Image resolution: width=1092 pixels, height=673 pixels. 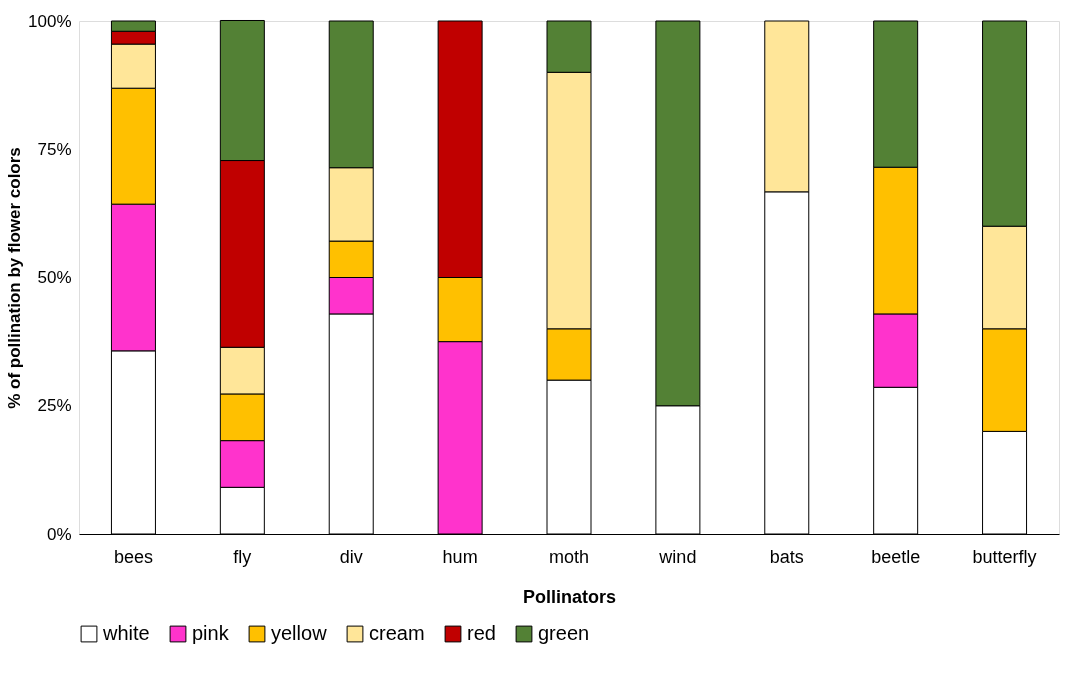 What do you see at coordinates (896, 556) in the screenshot?
I see `x-tick-label: beetle` at bounding box center [896, 556].